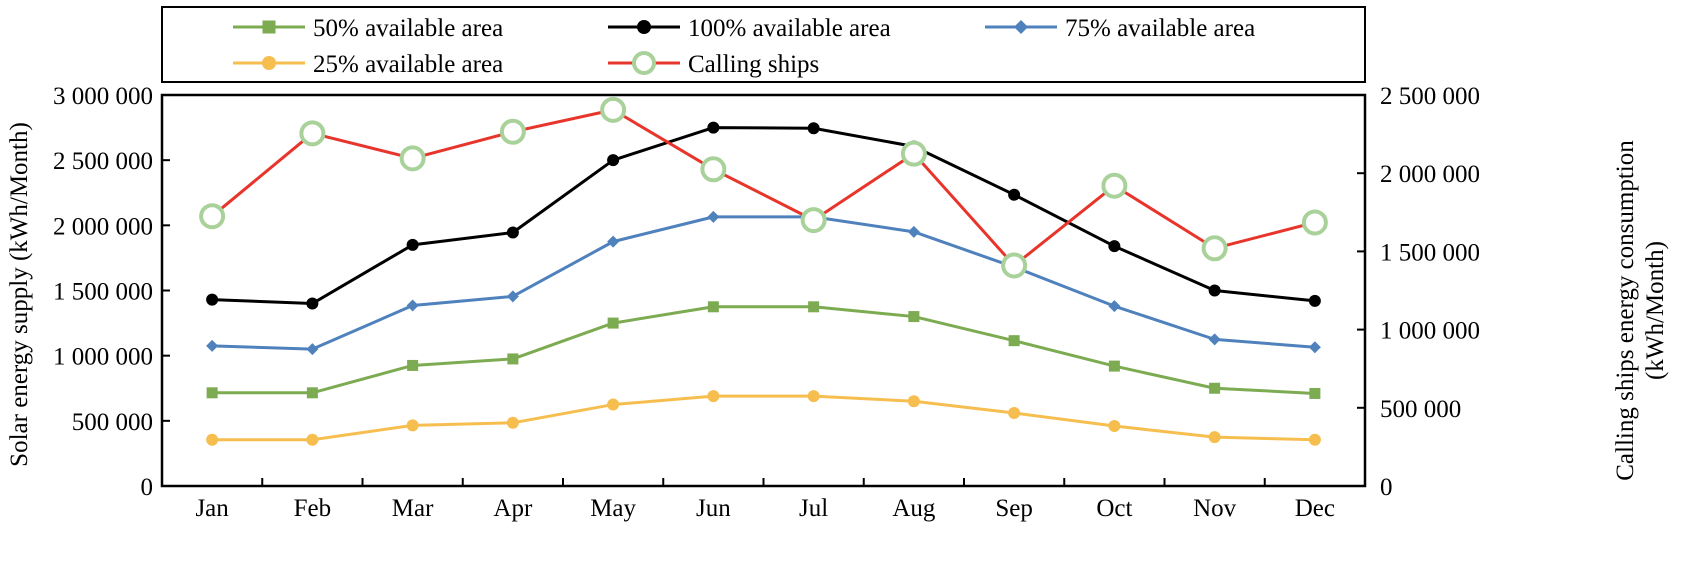 The image size is (1695, 567). I want to click on right-axis-title-line2: (kWh/Month), so click(1655, 310).